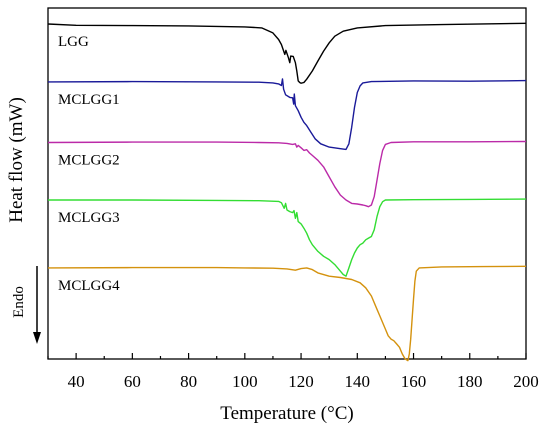 This screenshot has width=550, height=429. What do you see at coordinates (19, 302) in the screenshot?
I see `endo-label: Endo` at bounding box center [19, 302].